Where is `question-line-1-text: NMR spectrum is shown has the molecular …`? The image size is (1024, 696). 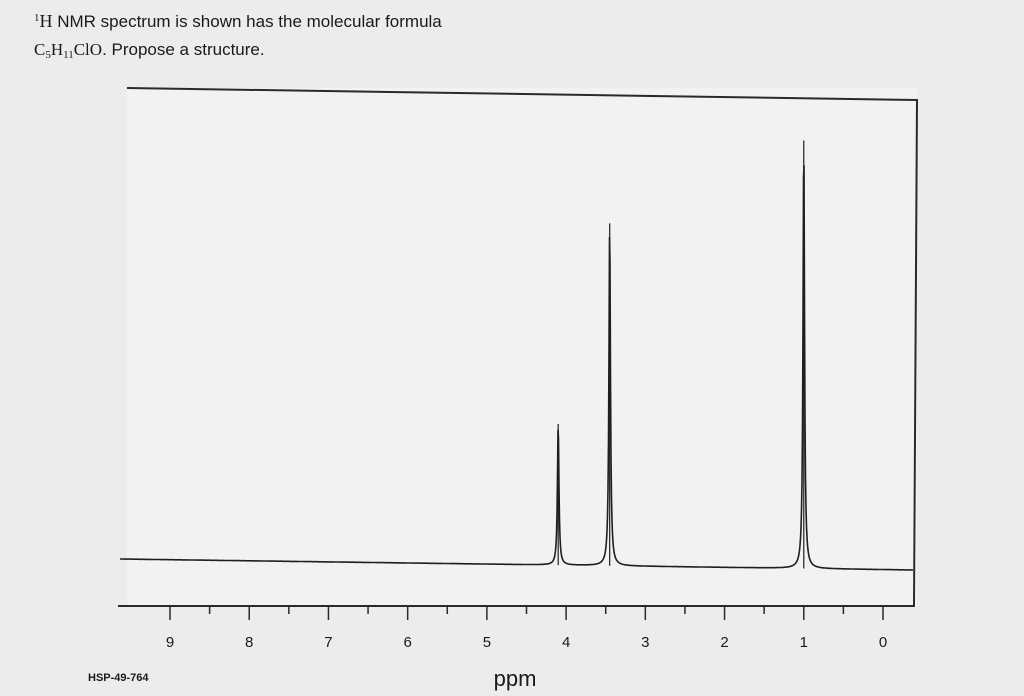
question-line-1-text: NMR spectrum is shown has the molecular … is located at coordinates (247, 21).